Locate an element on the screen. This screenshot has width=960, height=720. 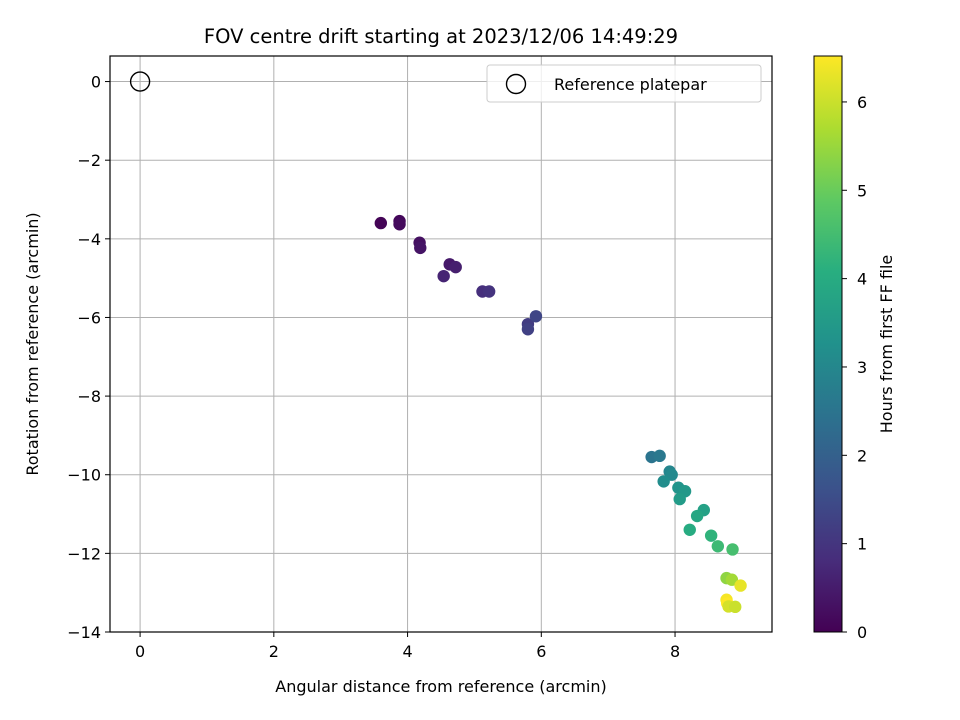
legend-box is located at coordinates (624, 83).